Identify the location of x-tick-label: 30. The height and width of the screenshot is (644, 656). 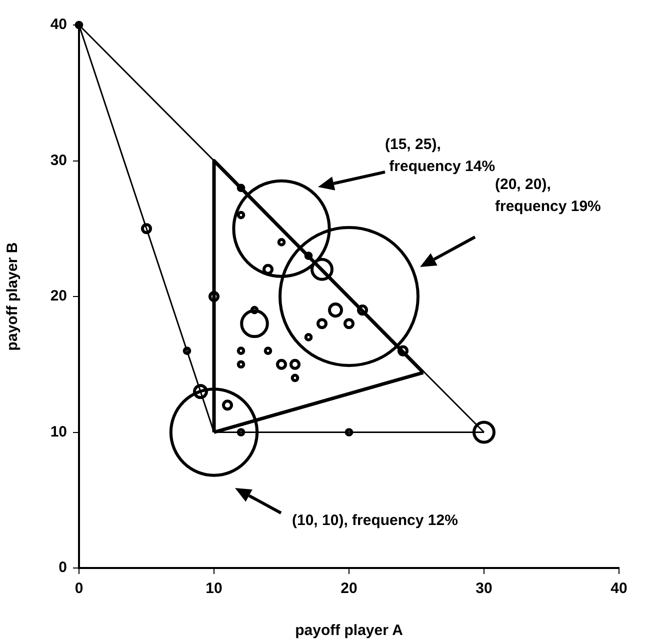
(484, 589).